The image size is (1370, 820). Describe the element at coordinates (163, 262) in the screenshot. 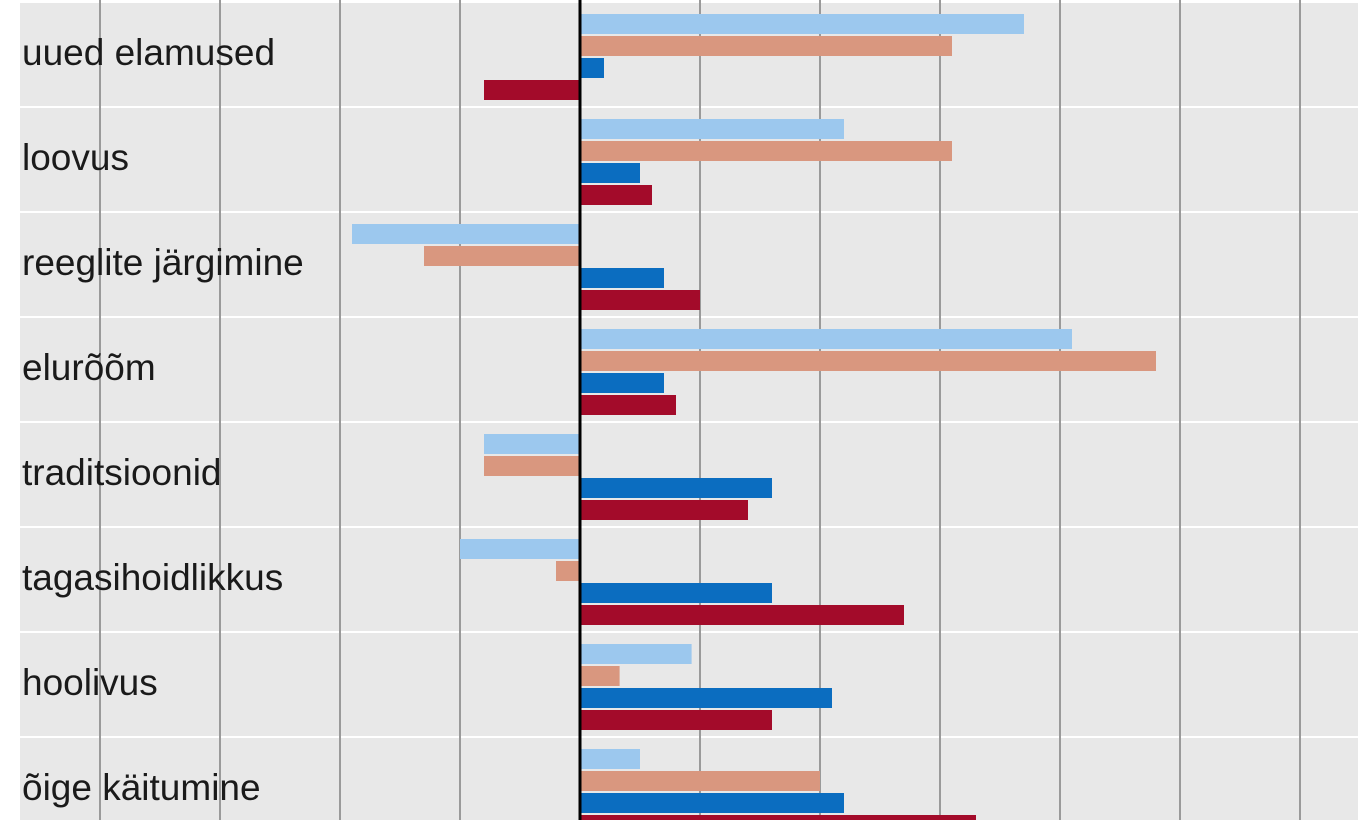

I see `category-label: reeglite järgimine` at that location.